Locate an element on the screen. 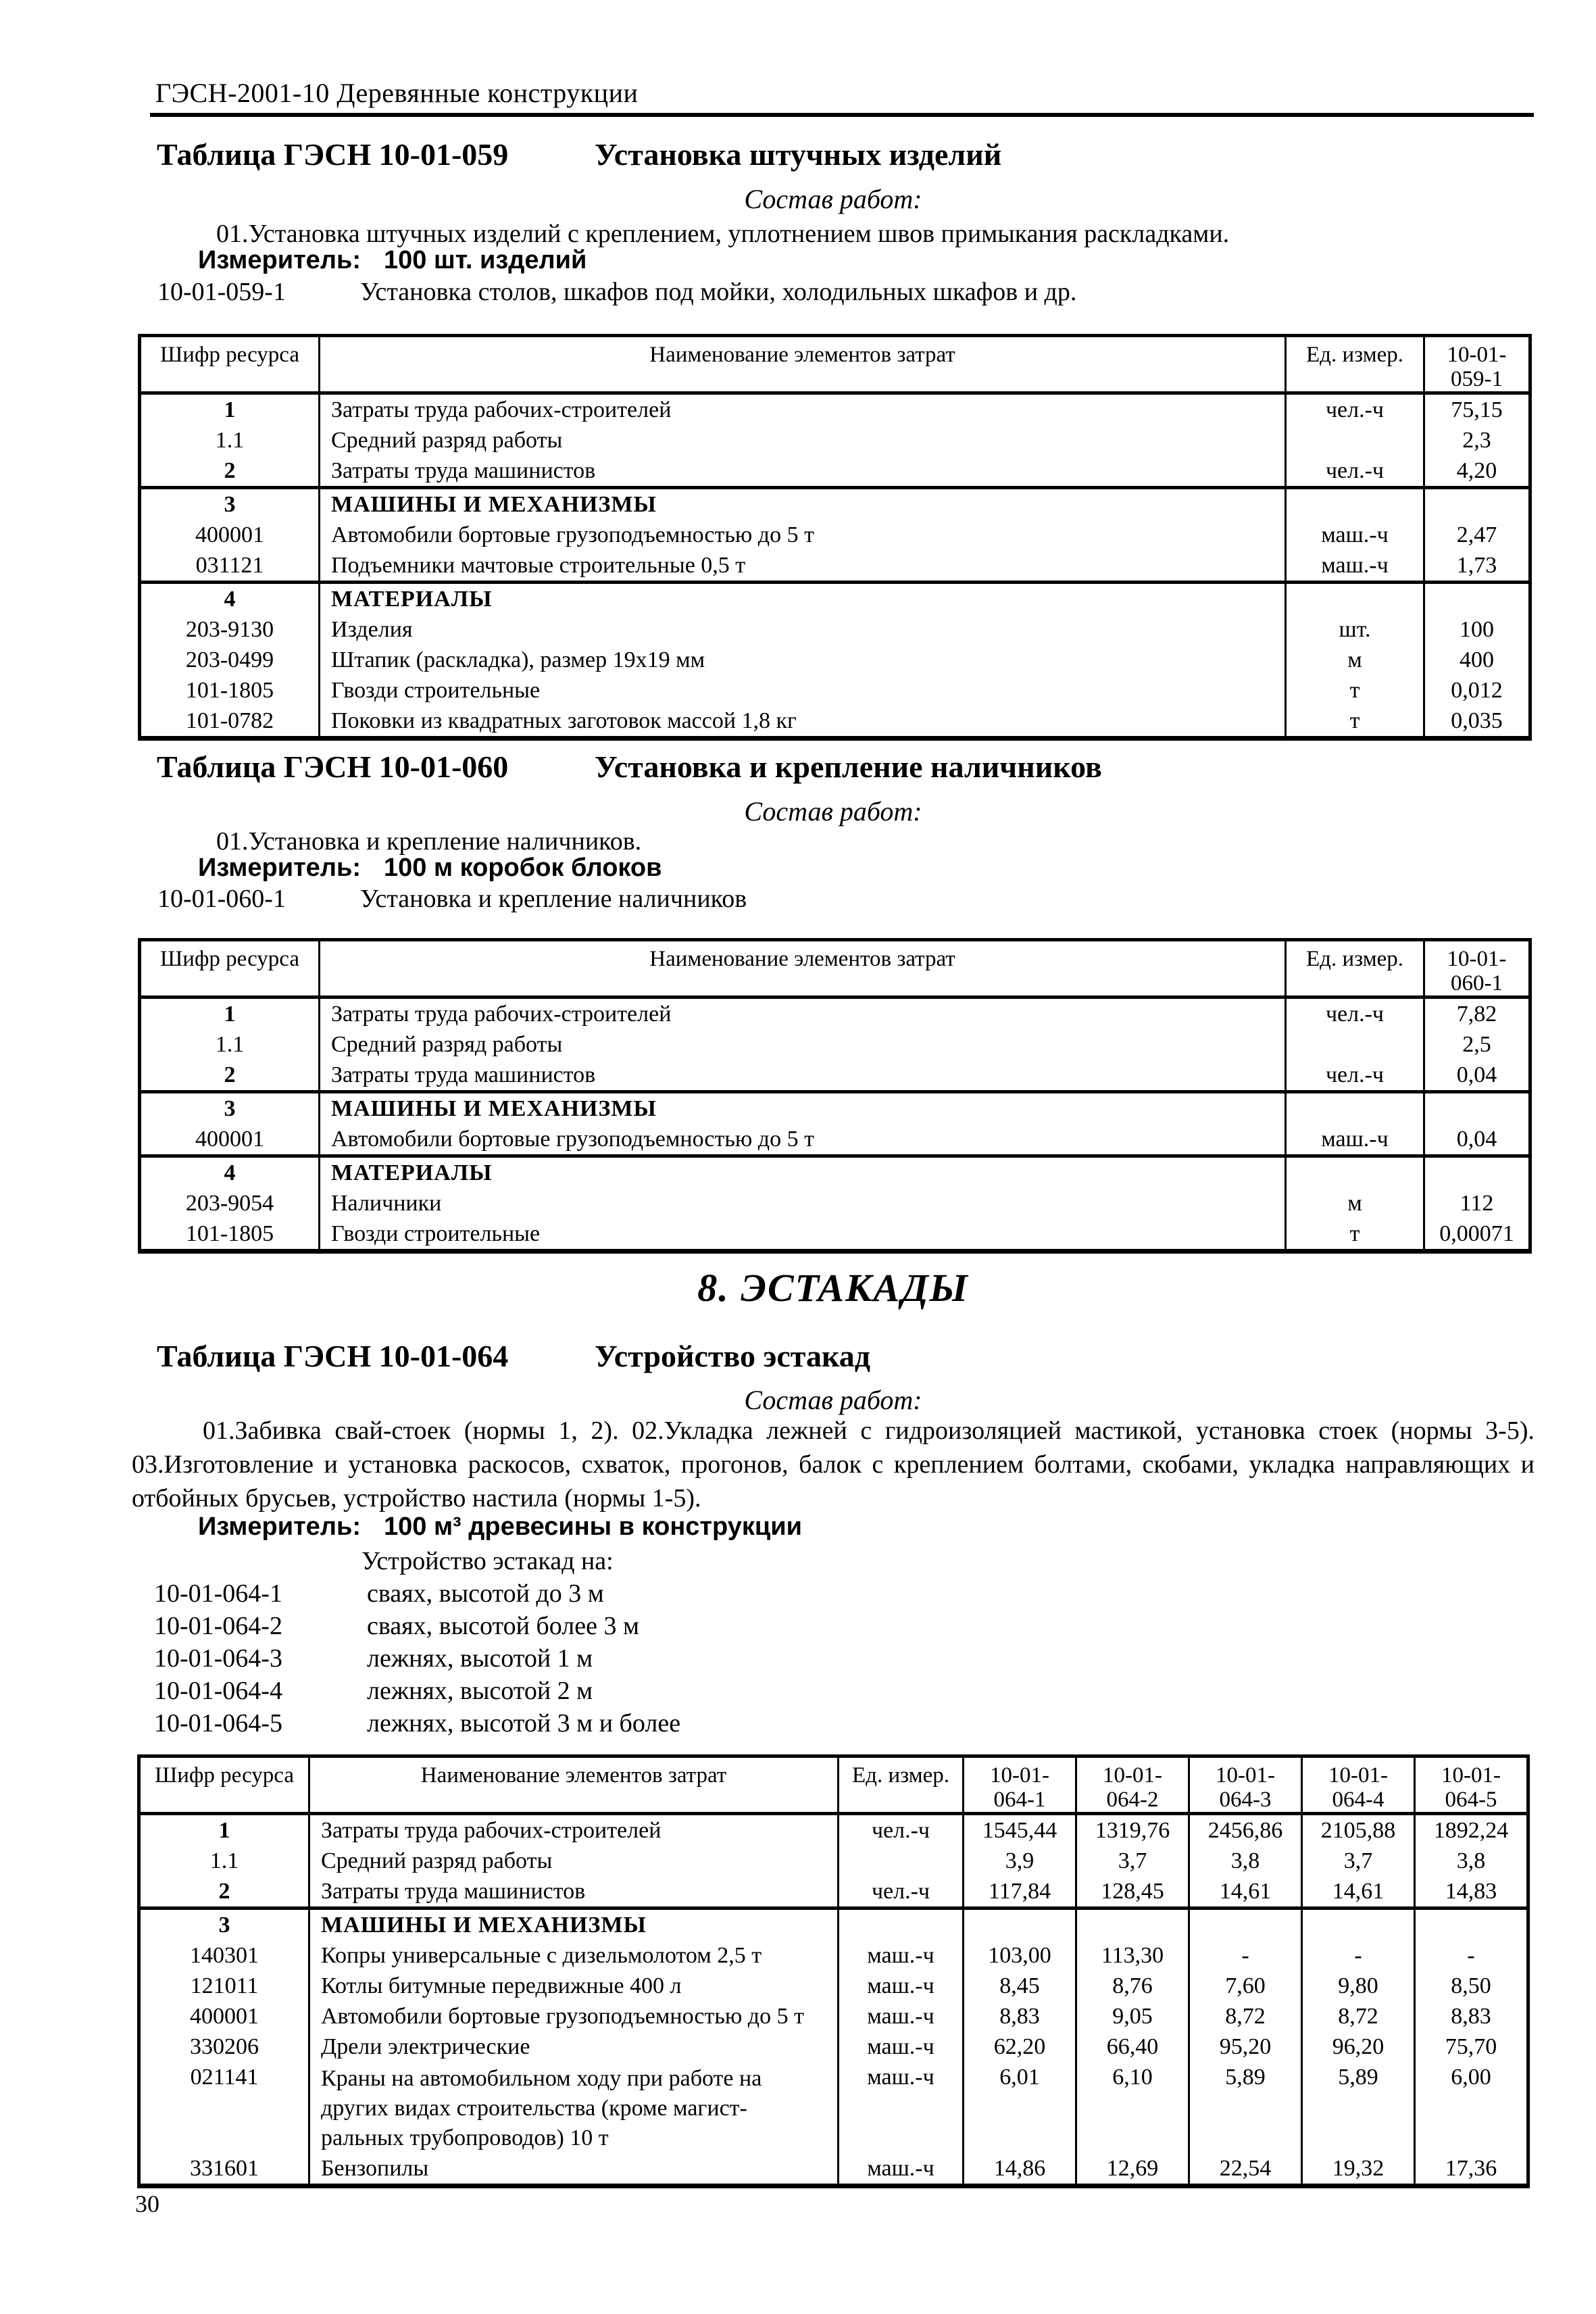  cell-resource-code: 4 is located at coordinates (230, 1171).